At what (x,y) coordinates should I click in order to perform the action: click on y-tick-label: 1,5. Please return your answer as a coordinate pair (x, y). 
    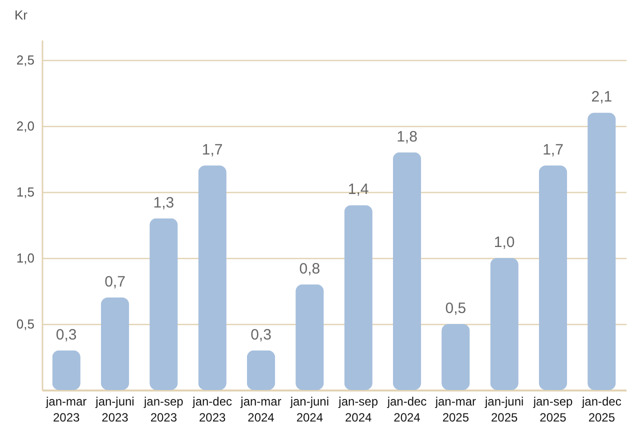
    Looking at the image, I should click on (25, 192).